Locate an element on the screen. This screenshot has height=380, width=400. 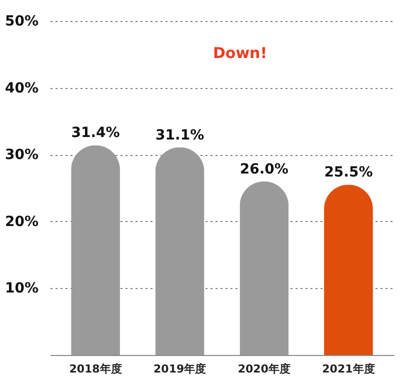
data-label: 31.4% is located at coordinates (95, 133).